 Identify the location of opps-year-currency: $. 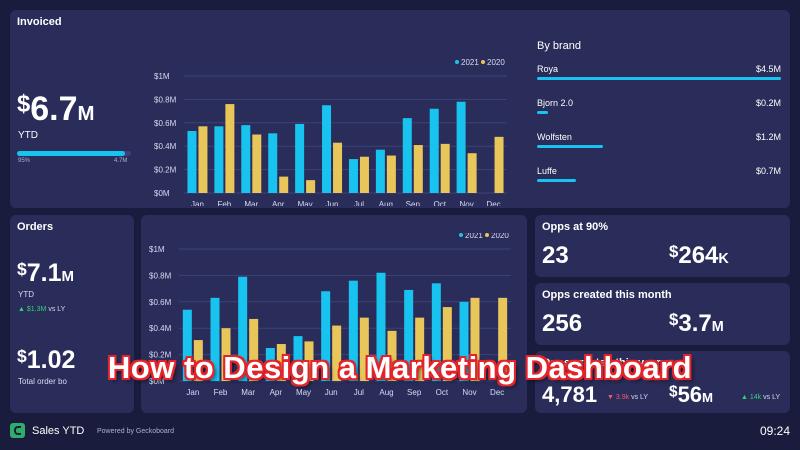
(673, 392).